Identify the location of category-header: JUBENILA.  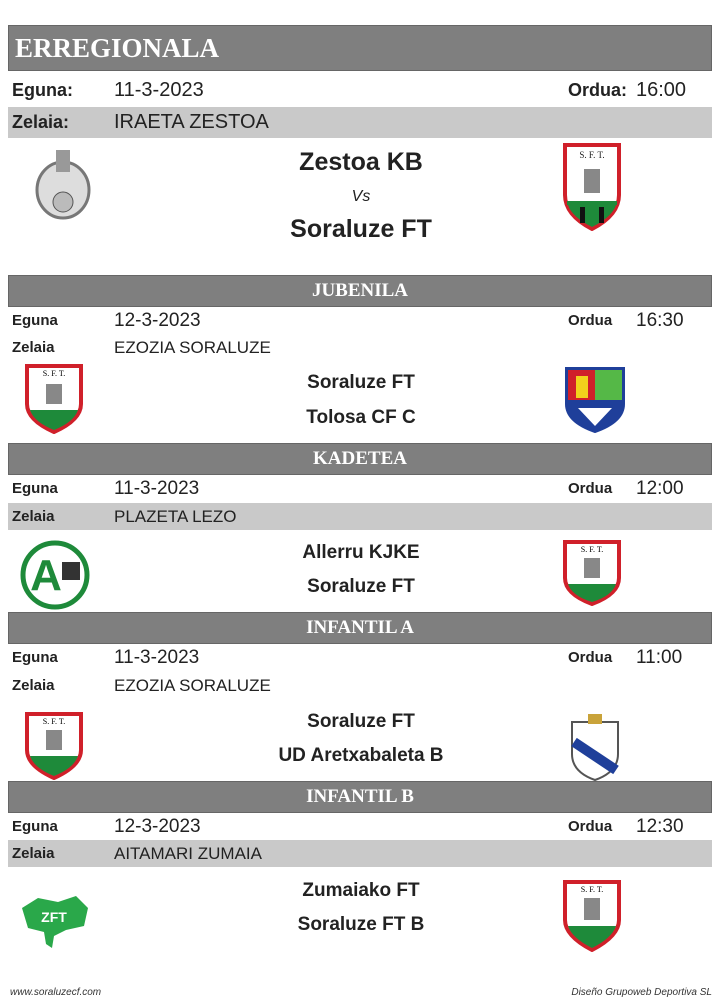
(360, 291).